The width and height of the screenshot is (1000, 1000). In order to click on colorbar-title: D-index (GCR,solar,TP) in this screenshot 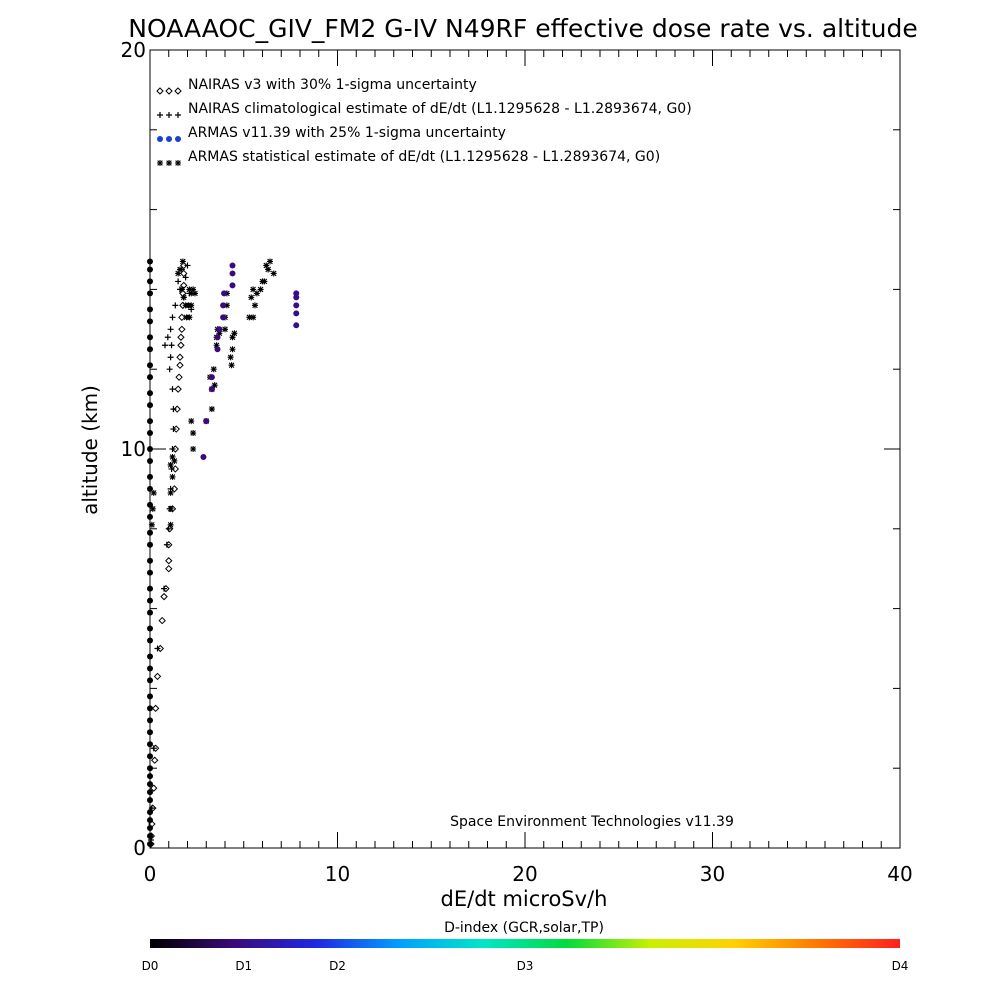, I will do `click(524, 928)`.